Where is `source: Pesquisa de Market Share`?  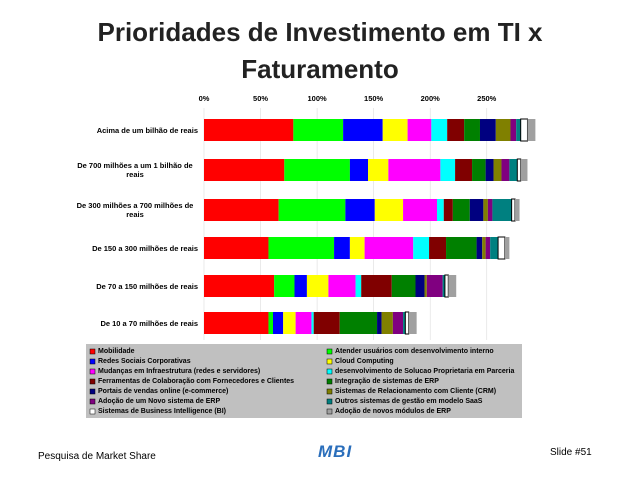 source: Pesquisa de Market Share is located at coordinates (97, 456).